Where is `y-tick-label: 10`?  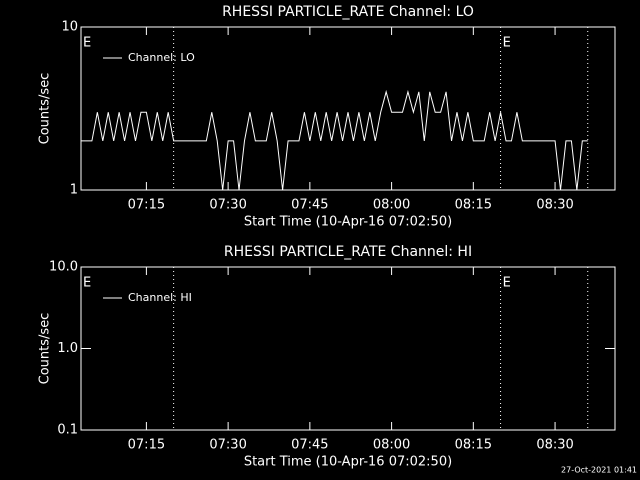
y-tick-label: 10 is located at coordinates (69, 27).